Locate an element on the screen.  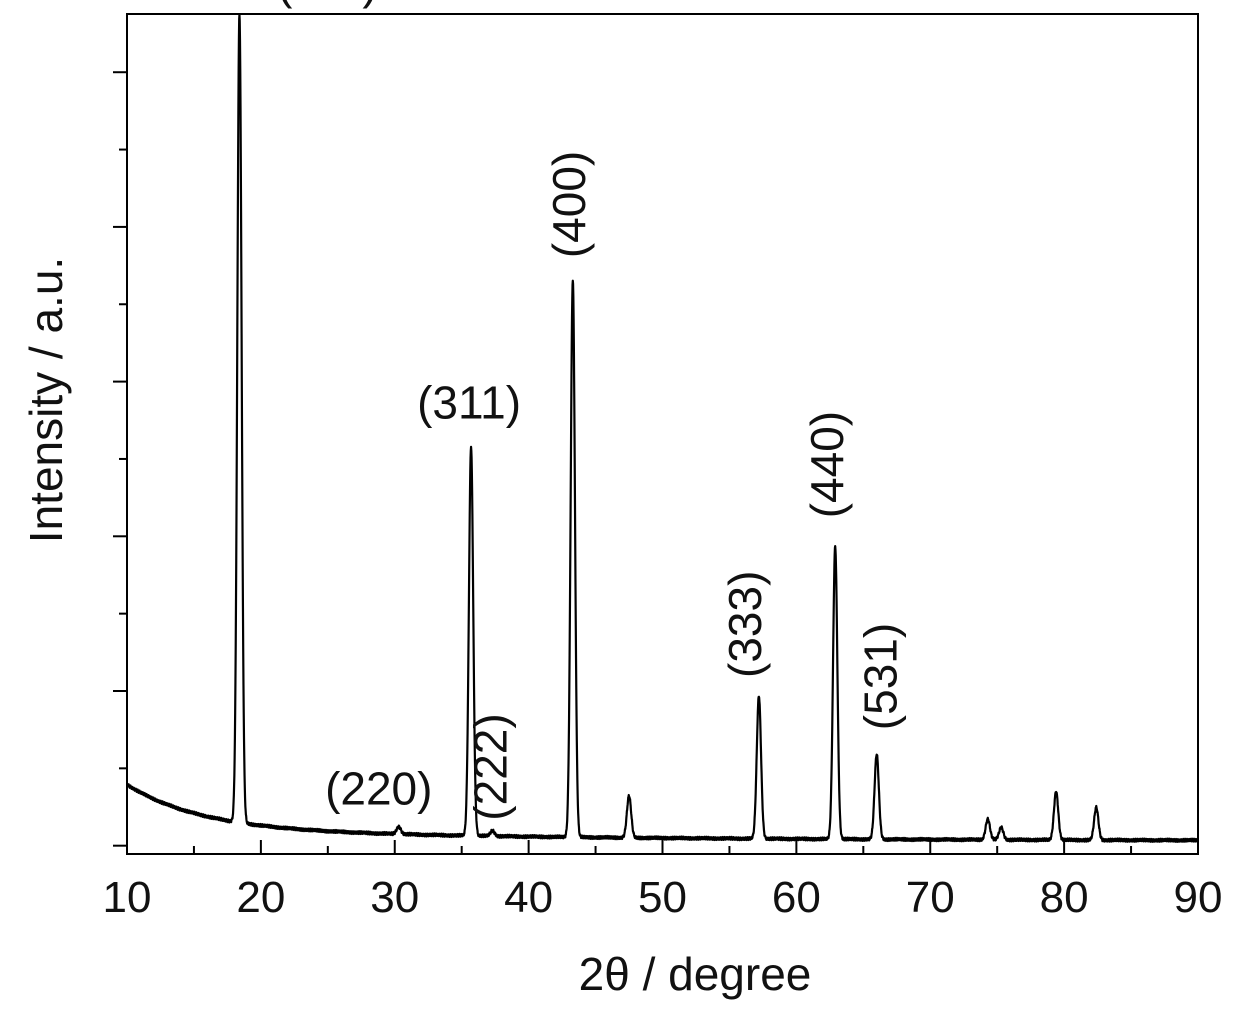
x-tick-label: 10 is located at coordinates (127, 897).